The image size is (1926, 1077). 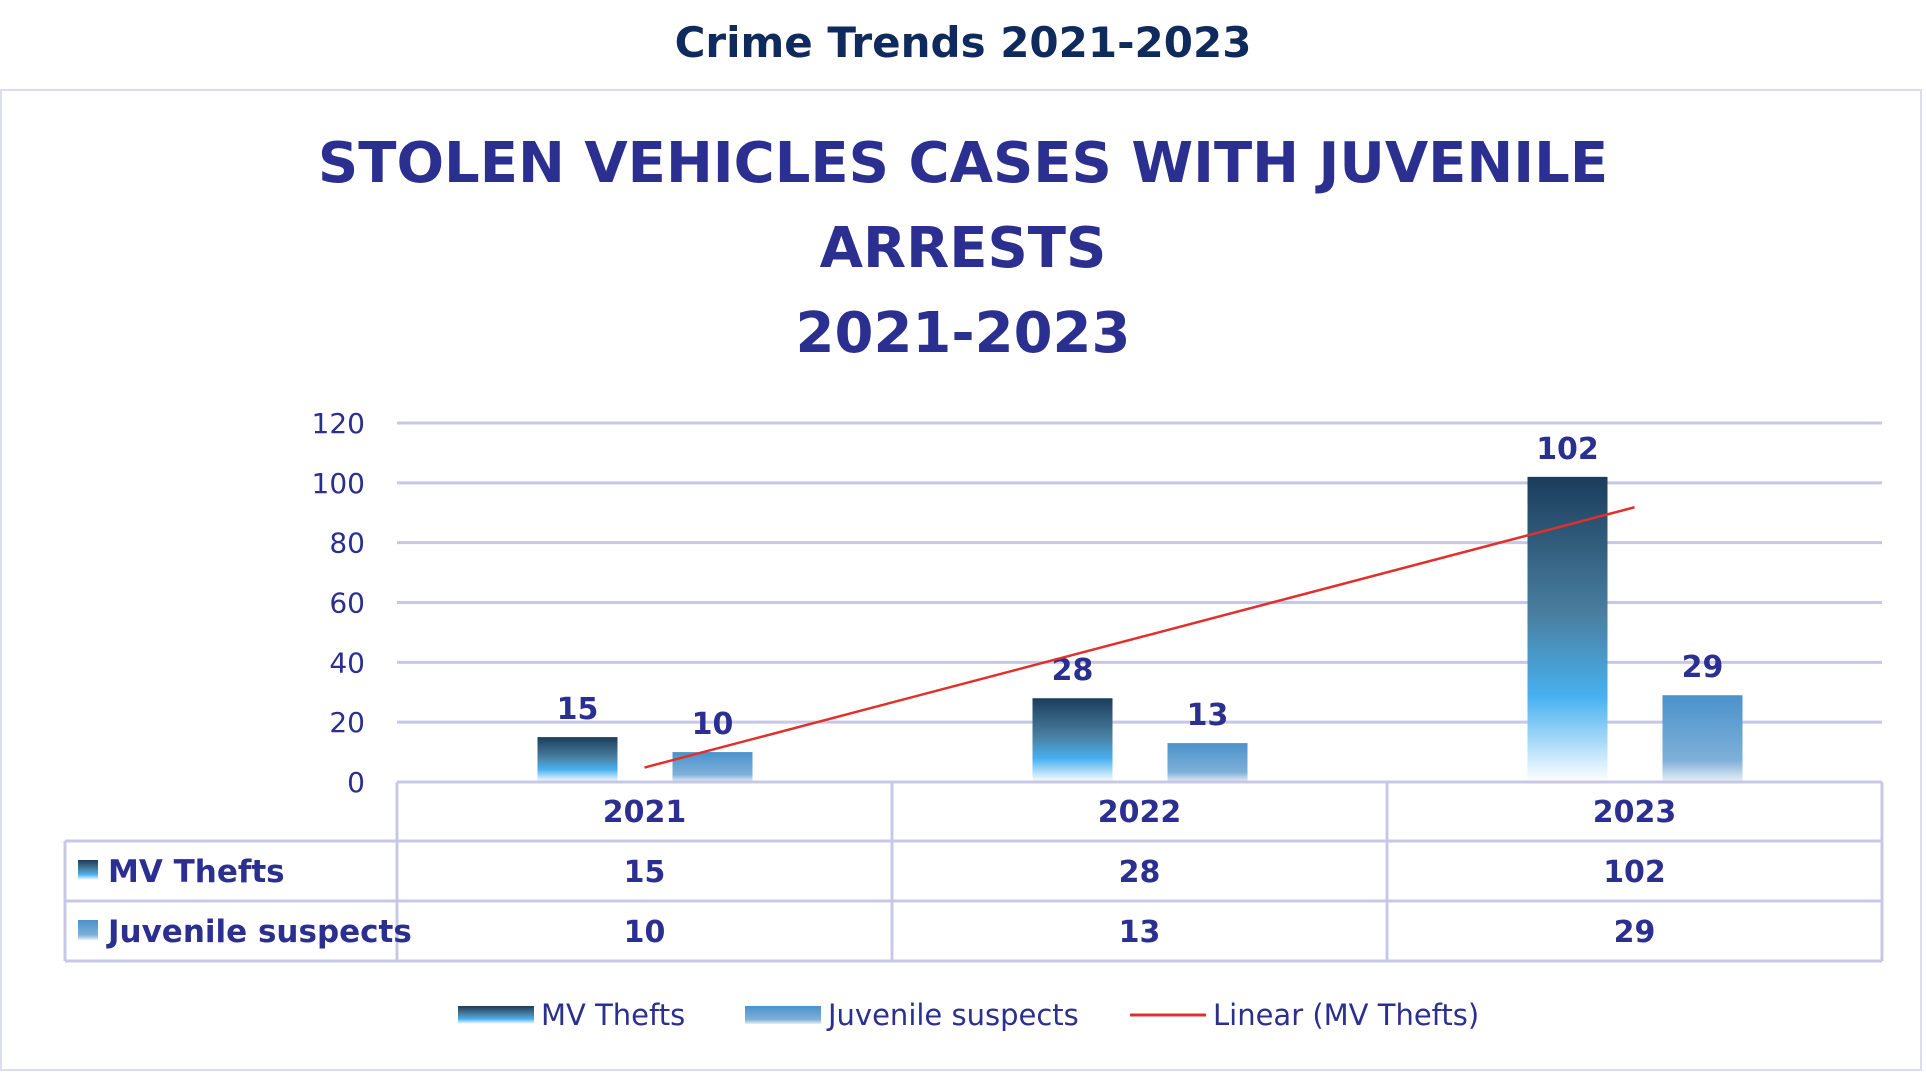 I want to click on trendline, so click(x=1139, y=637).